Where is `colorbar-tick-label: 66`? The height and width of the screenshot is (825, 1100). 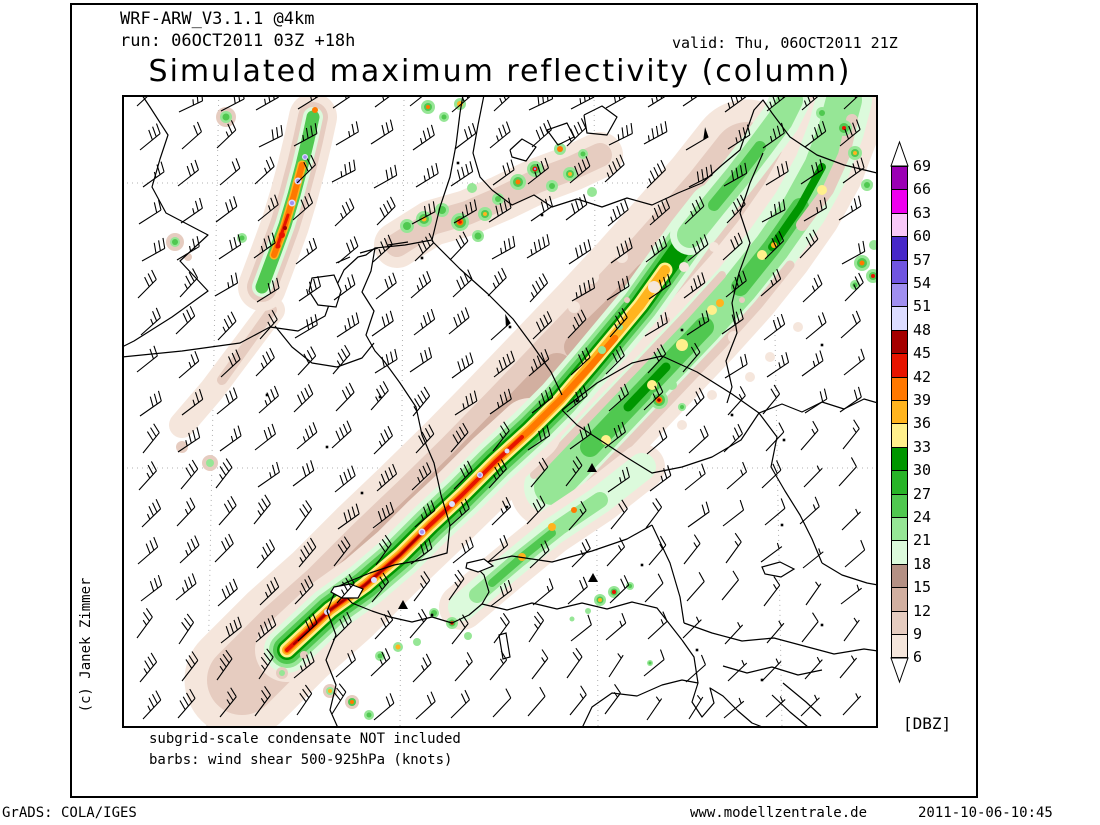 colorbar-tick-label: 66 is located at coordinates (922, 189).